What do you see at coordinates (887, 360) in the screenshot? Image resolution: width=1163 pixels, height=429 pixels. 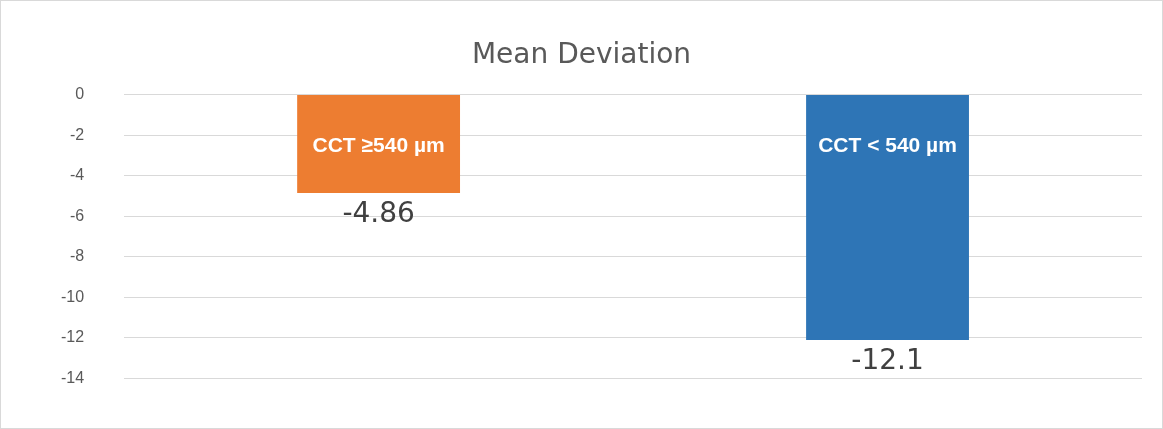 I see `data-label: -12.1` at bounding box center [887, 360].